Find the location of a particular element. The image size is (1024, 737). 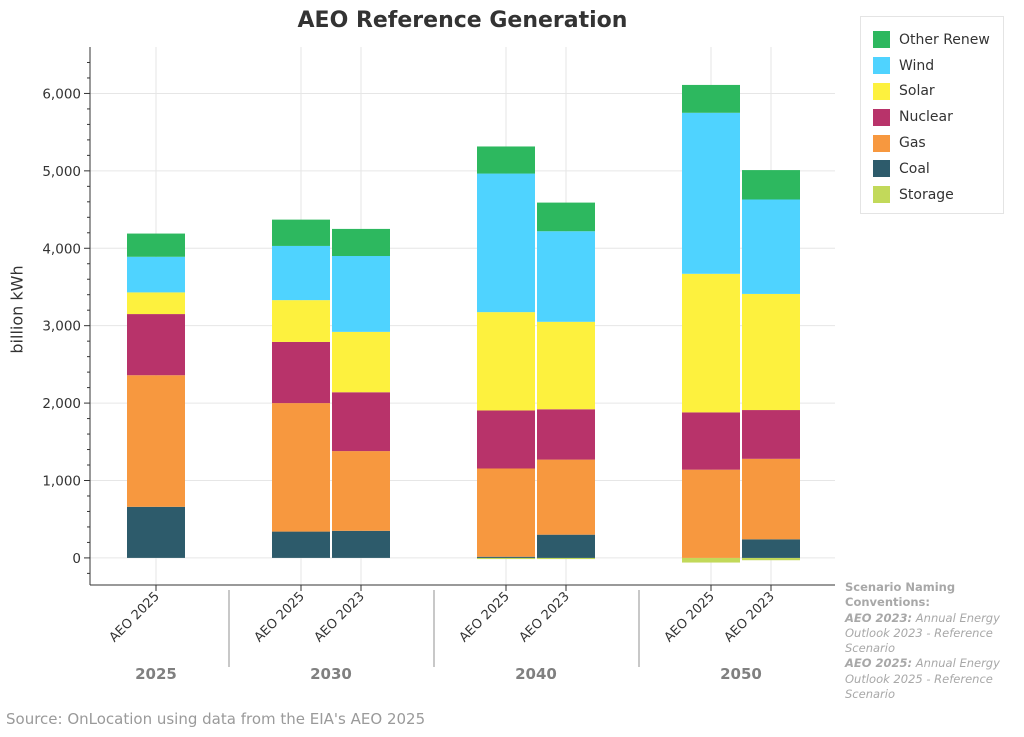

legend-label: Other Renew is located at coordinates (944, 39).